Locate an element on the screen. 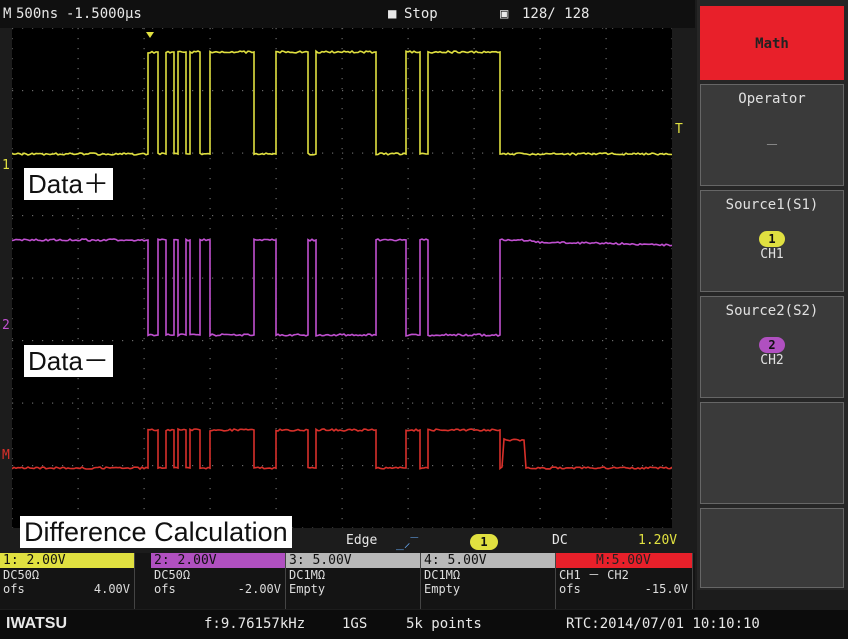  source2-badge: 2 is located at coordinates (772, 345).